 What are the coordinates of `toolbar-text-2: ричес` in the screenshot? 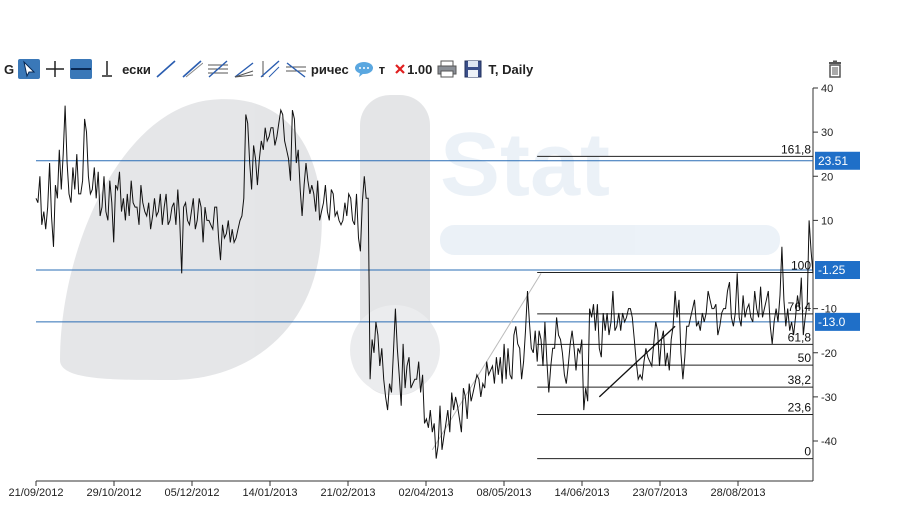 It's located at (329, 69).